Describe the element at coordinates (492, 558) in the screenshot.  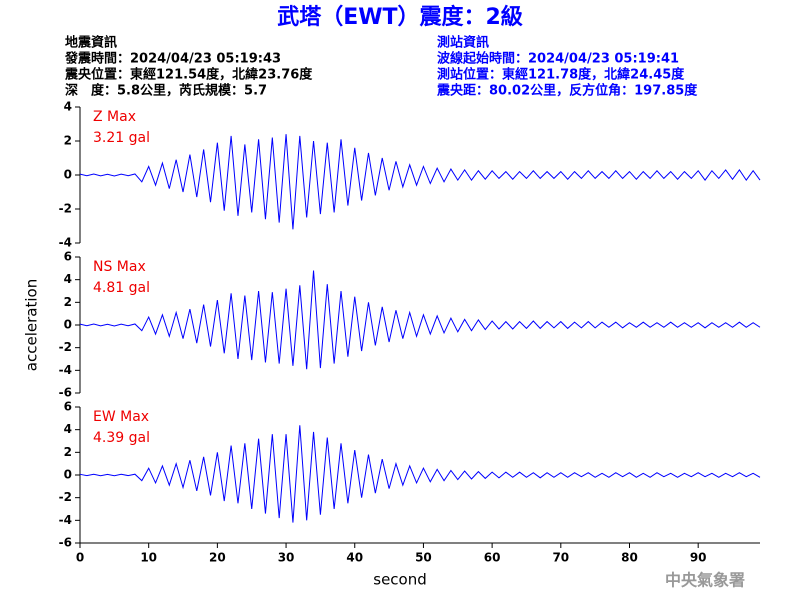
I see `x-tick-label: 60` at that location.